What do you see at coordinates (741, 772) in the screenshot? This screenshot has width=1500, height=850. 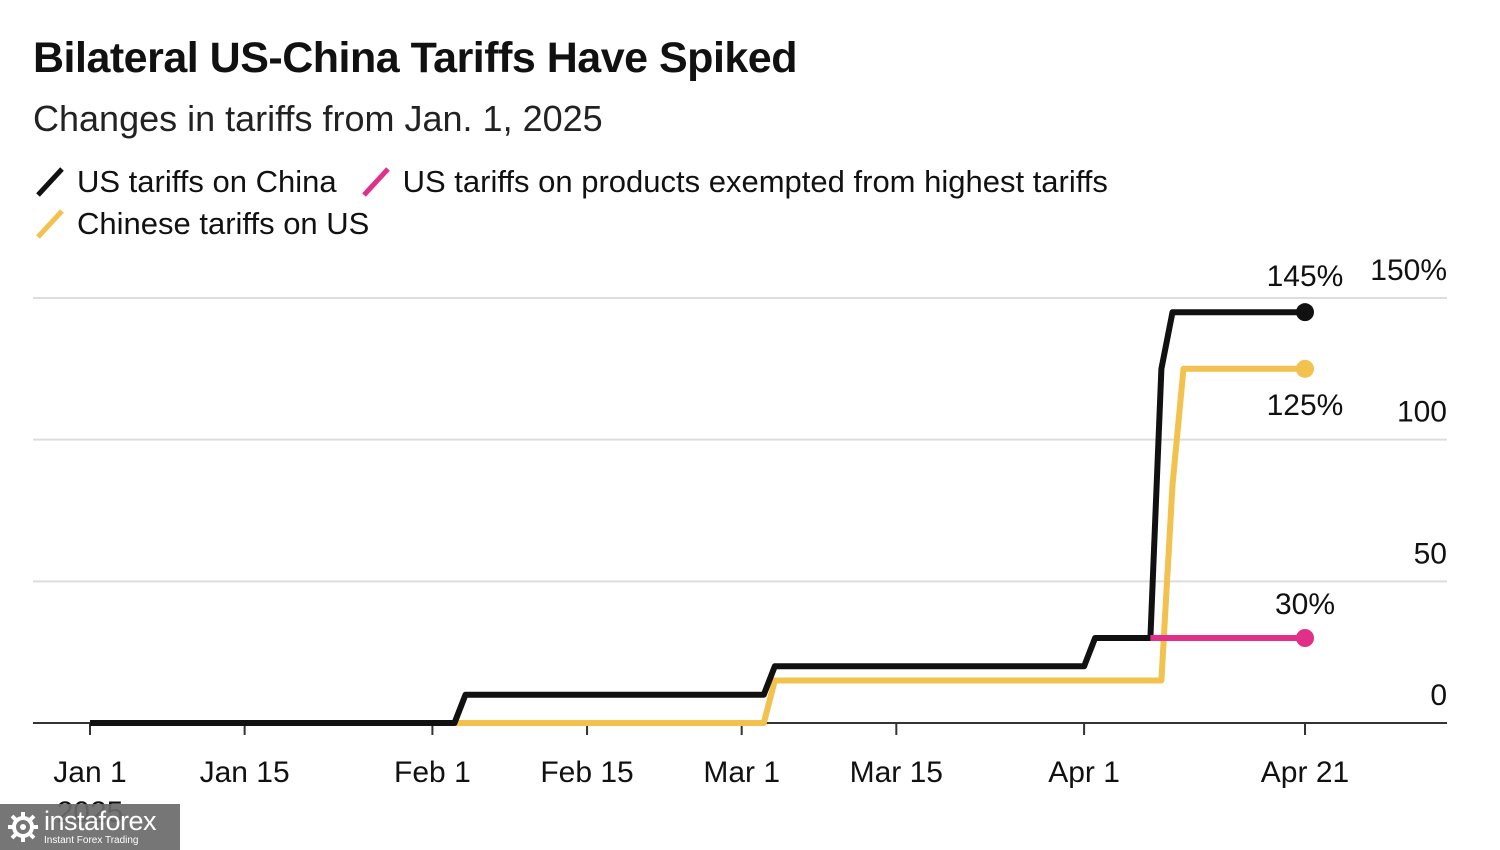 I see `x-tick-label-2025-03-01: Mar 1` at bounding box center [741, 772].